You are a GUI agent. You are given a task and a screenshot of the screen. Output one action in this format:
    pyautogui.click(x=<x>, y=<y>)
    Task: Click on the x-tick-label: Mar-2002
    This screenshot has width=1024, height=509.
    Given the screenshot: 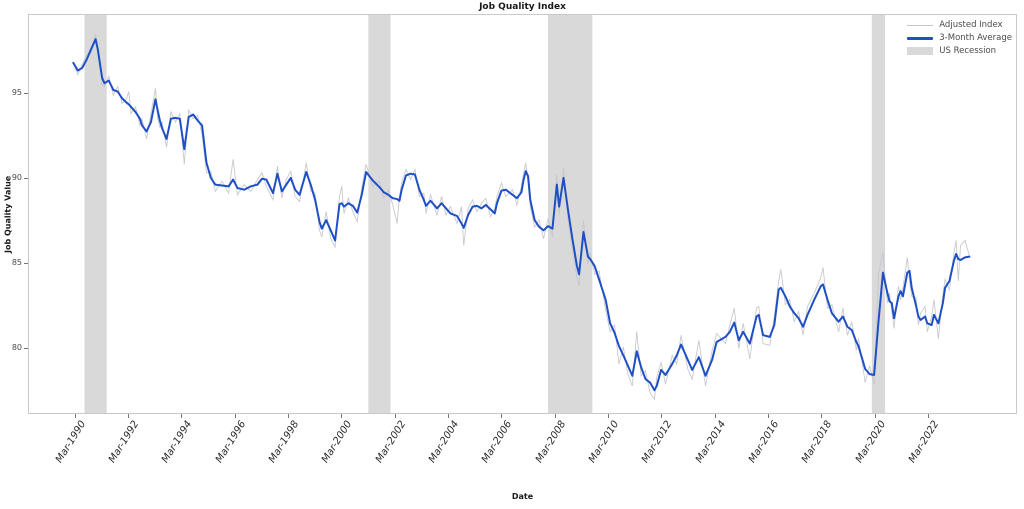 What is the action you would take?
    pyautogui.click(x=391, y=442)
    